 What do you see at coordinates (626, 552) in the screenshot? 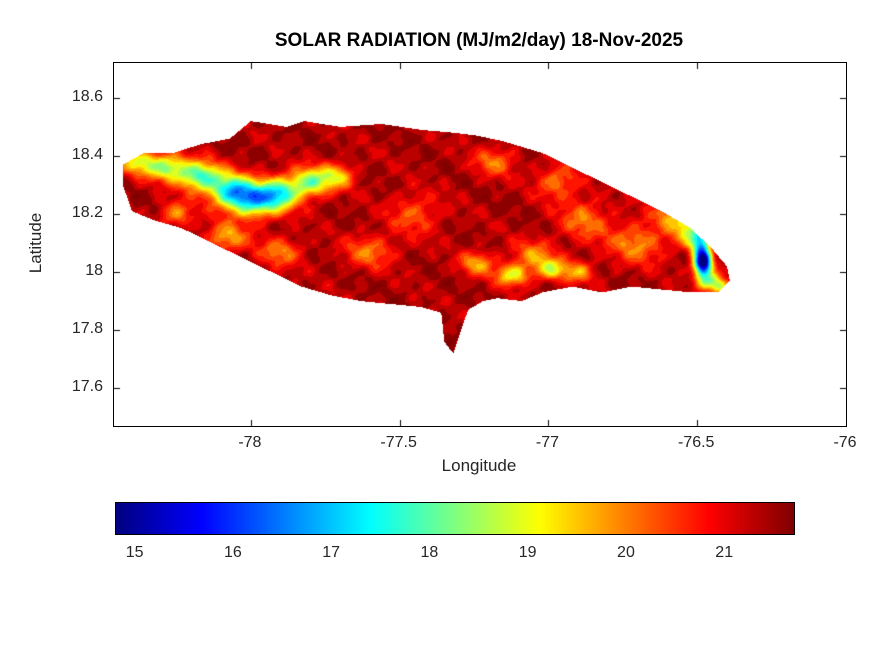
I see `colorbar-tick-label: 20` at bounding box center [626, 552].